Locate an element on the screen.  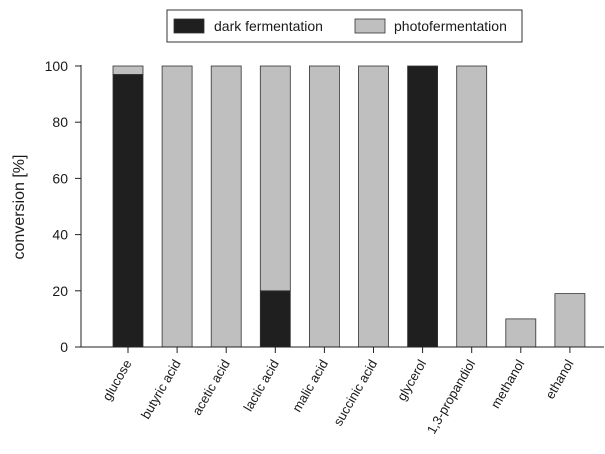
legend-swatch-photofermentation is located at coordinates (370, 26).